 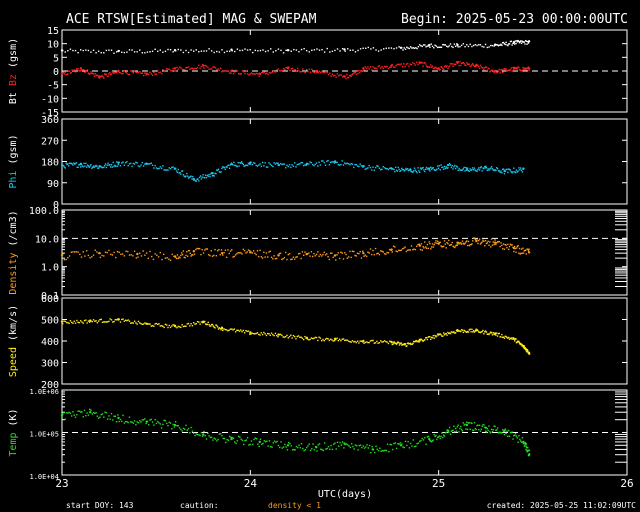 I want to click on y-tick-label: 0.1, so click(x=50, y=296).